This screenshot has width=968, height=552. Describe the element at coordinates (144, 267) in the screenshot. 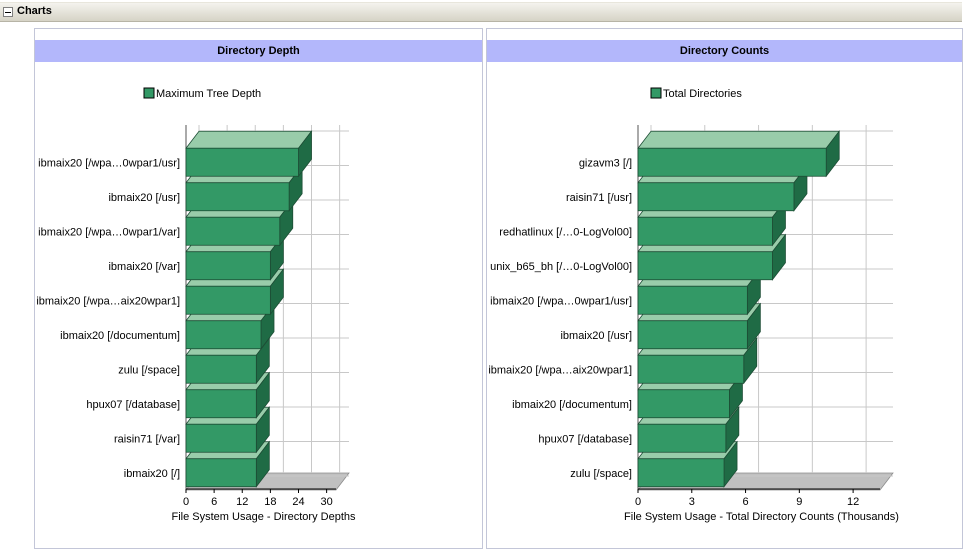

I see `category-label: ibmaix20 [/var]` at that location.